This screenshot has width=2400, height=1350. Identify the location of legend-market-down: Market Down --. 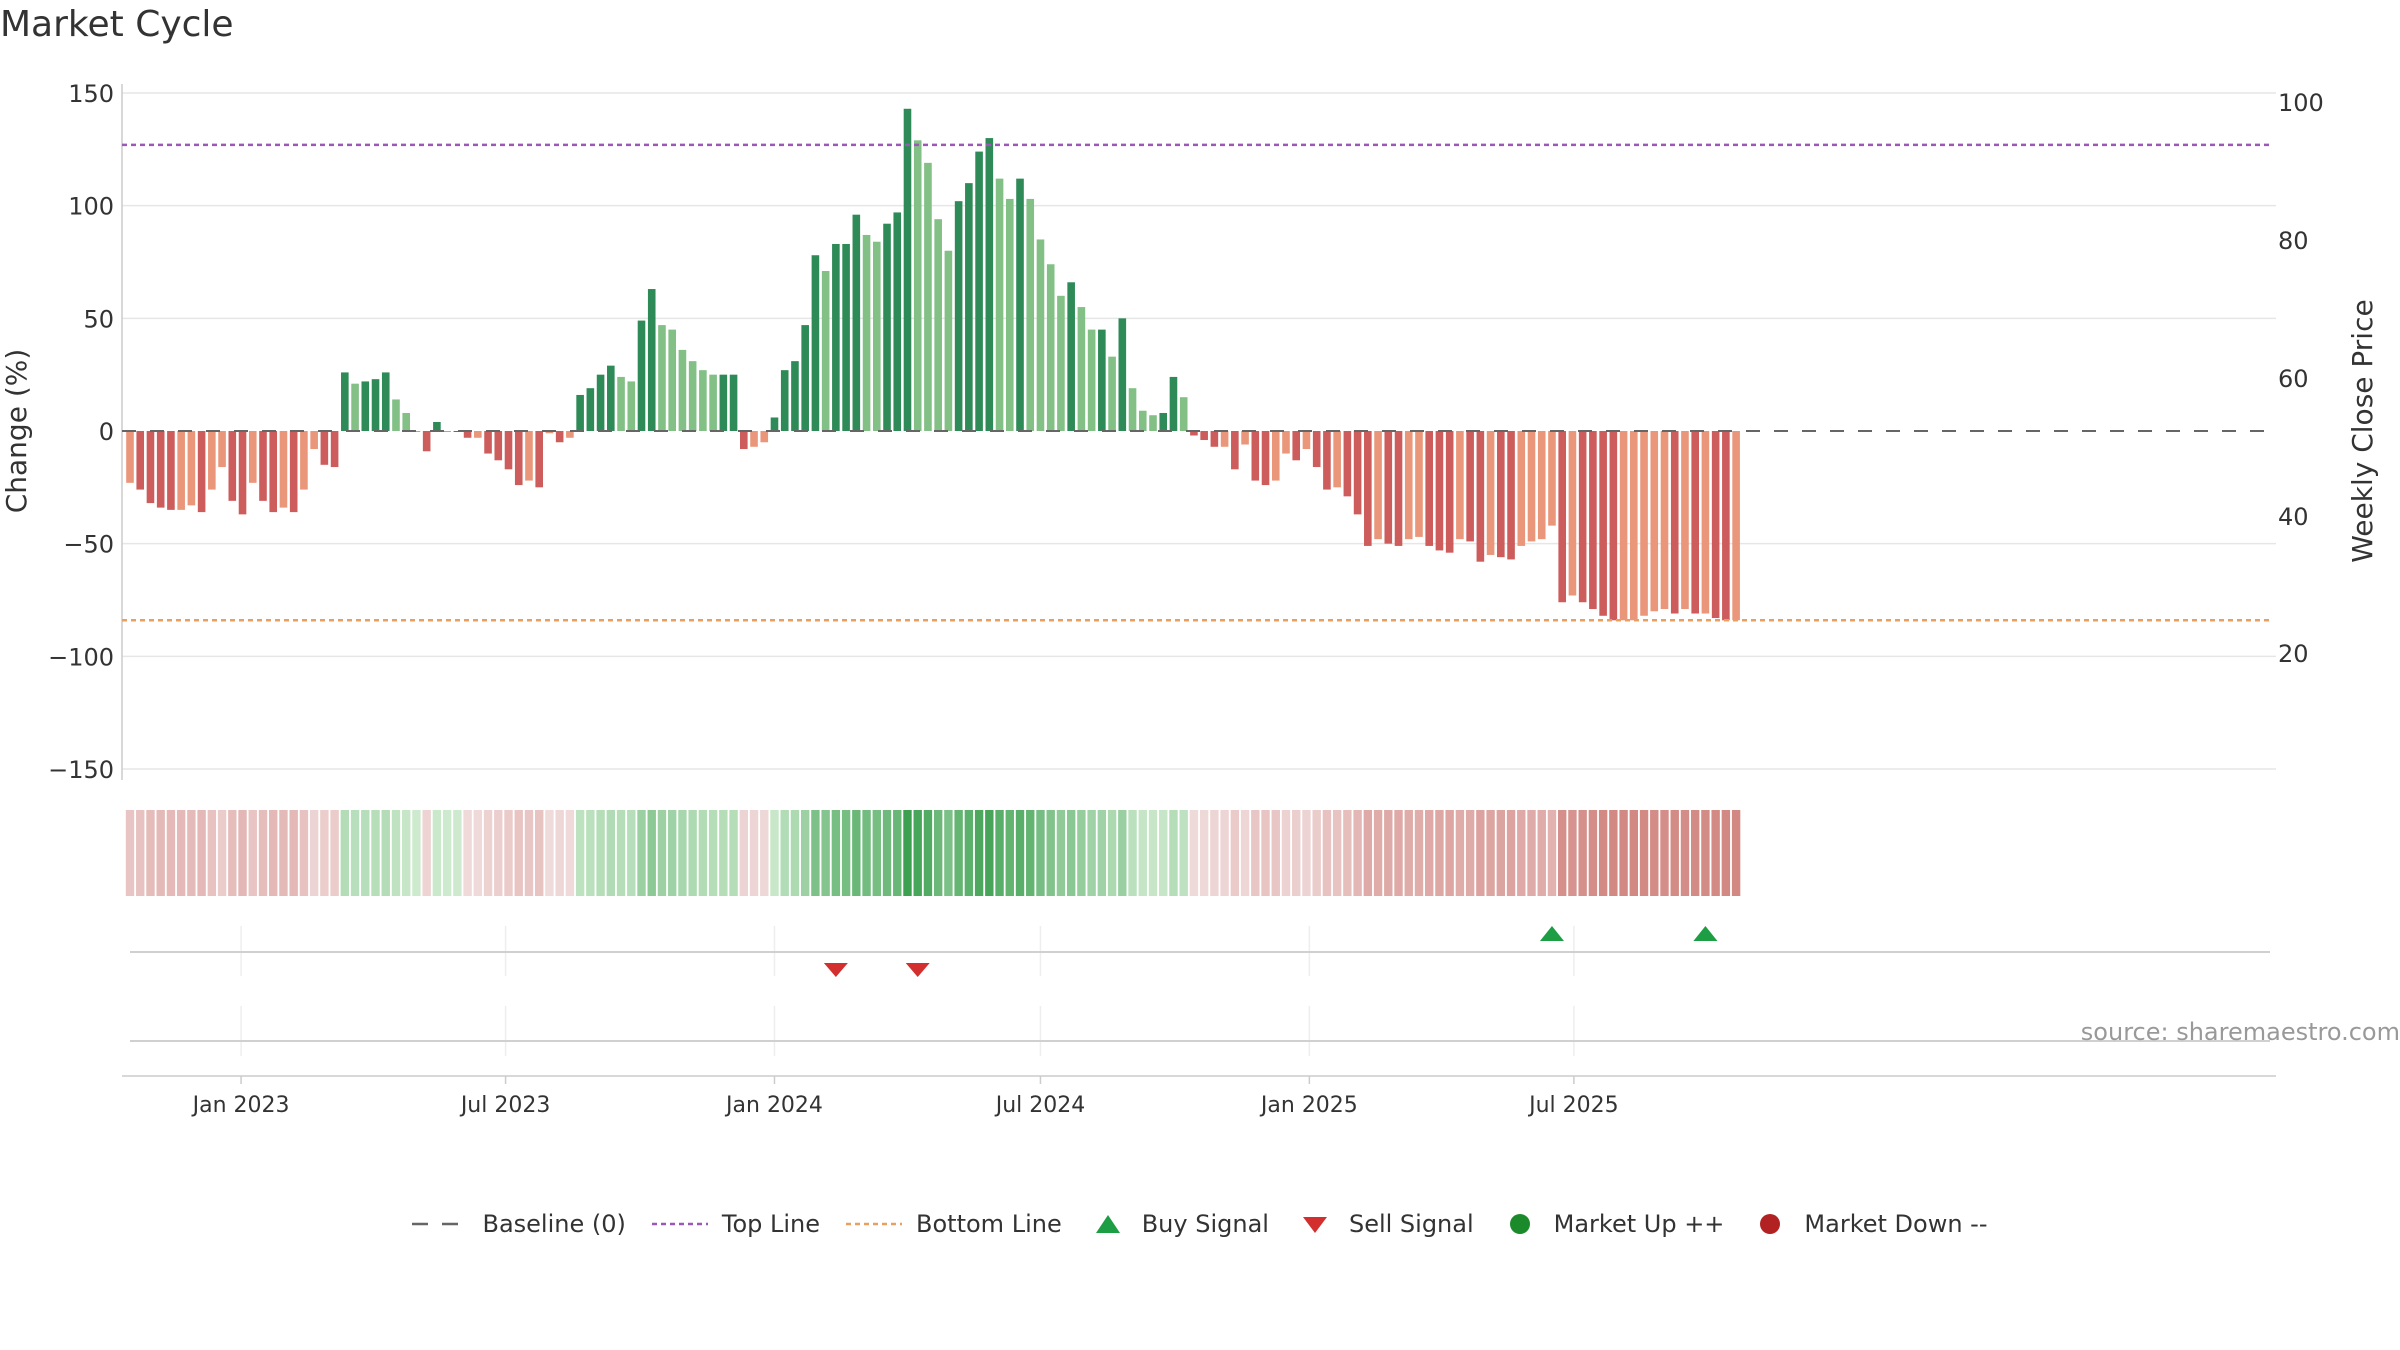
(1869, 1224).